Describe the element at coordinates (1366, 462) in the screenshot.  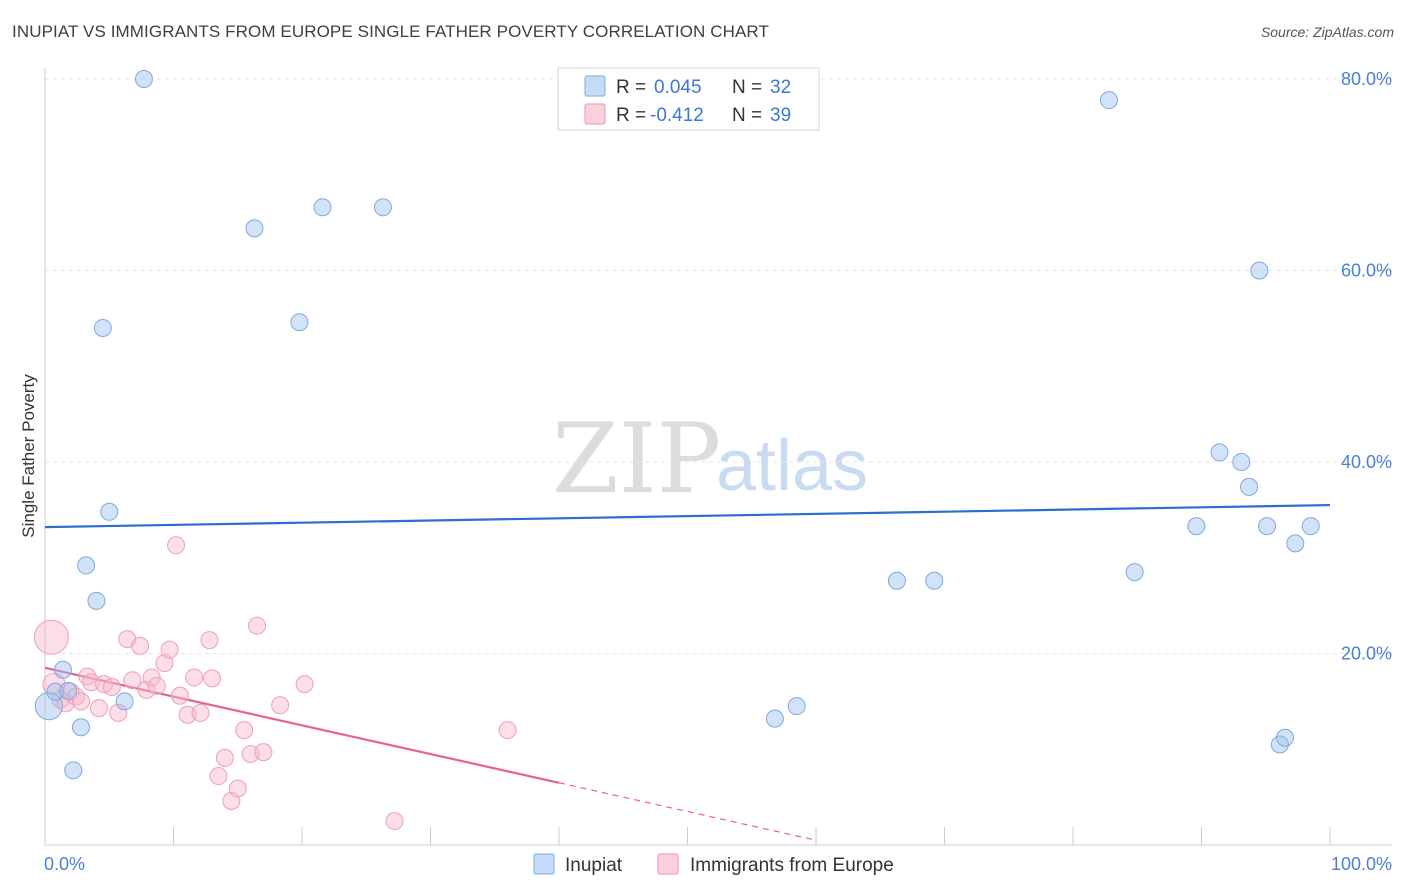
I see `y-tick-label: 40.0%` at that location.